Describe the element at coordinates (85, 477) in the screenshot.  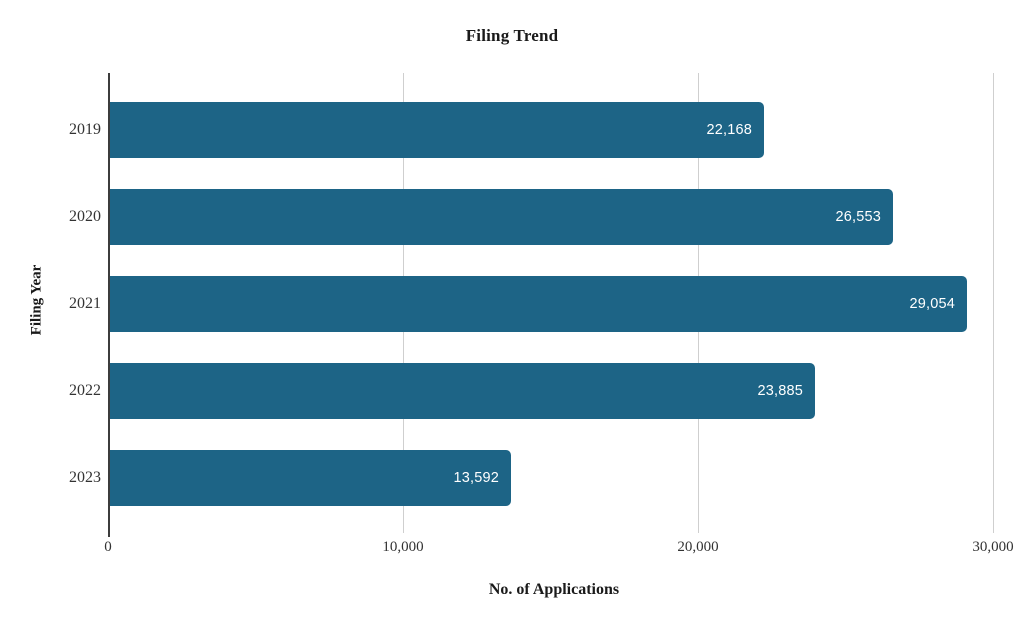
I see `category-label: 2023` at that location.